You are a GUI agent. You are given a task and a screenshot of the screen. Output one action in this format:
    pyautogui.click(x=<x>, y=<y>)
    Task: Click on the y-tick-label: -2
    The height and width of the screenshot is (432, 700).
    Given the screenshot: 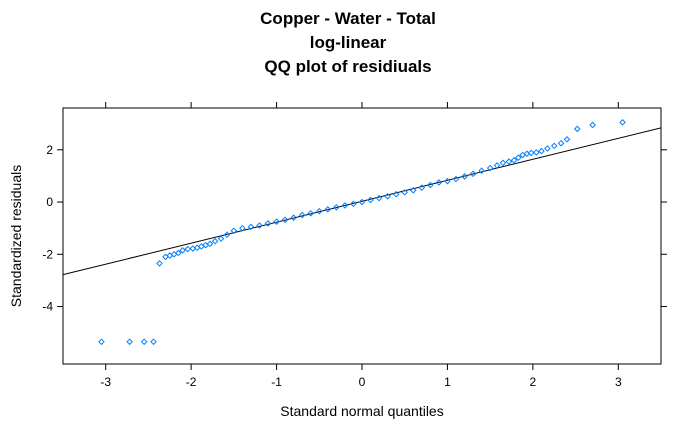 What is the action you would take?
    pyautogui.click(x=47, y=254)
    